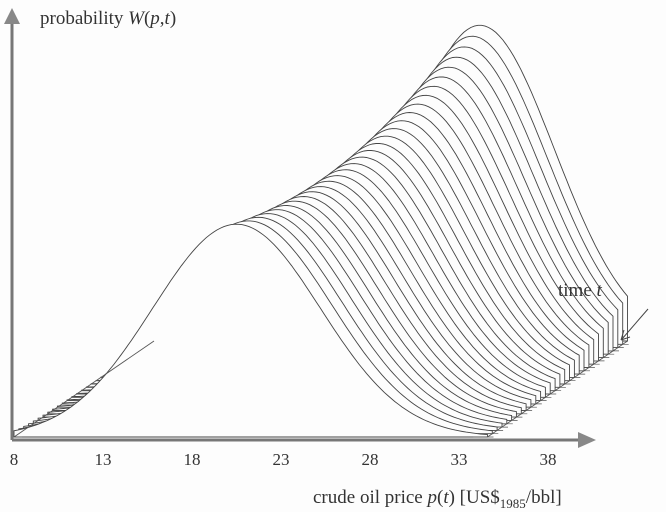 The height and width of the screenshot is (512, 666). What do you see at coordinates (12, 16) in the screenshot?
I see `y-axis-arrowhead-icon` at bounding box center [12, 16].